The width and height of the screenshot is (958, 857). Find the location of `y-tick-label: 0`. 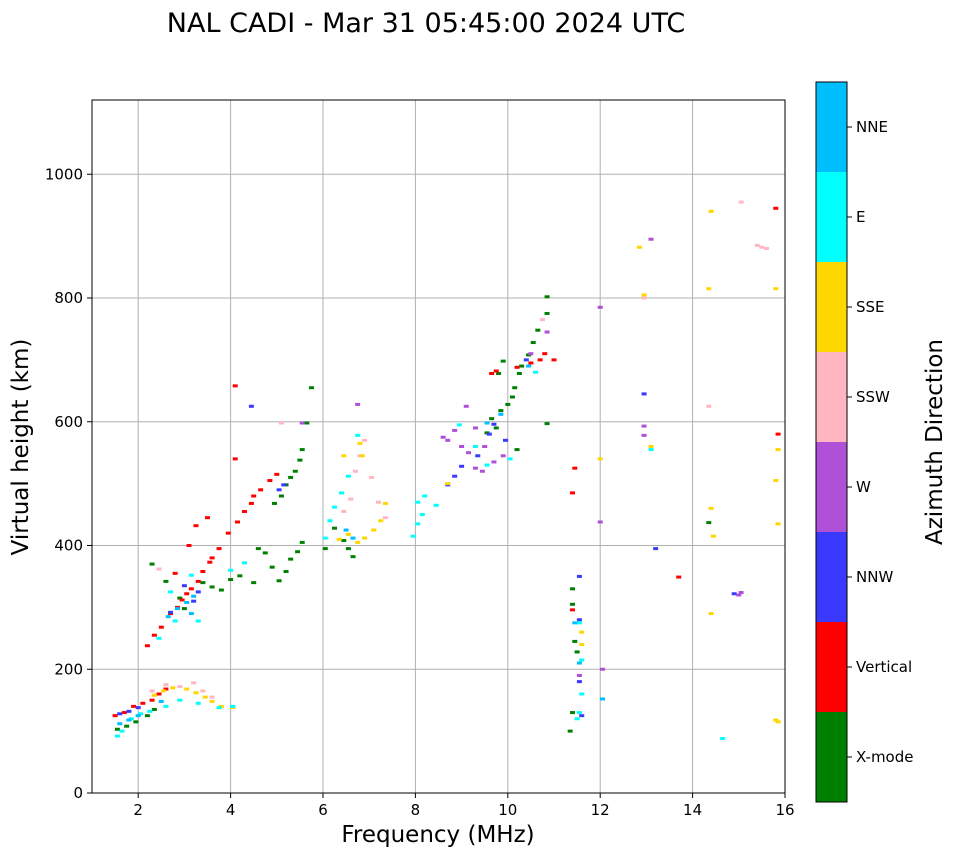

y-tick-label: 0 is located at coordinates (78, 793).